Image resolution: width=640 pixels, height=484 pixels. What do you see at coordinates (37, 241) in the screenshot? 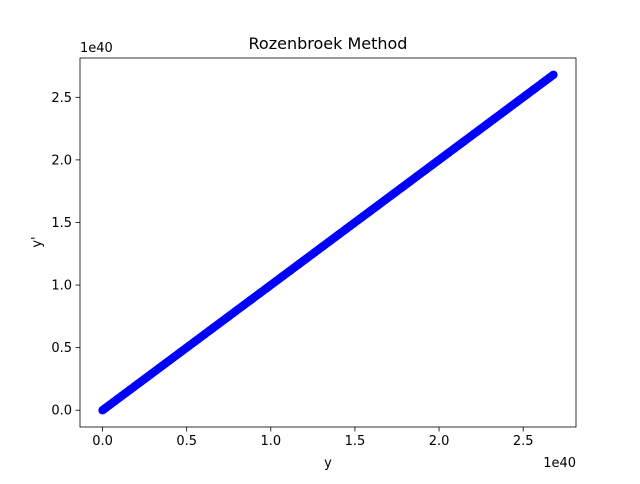
I see `y-axis-label: y'` at bounding box center [37, 241].